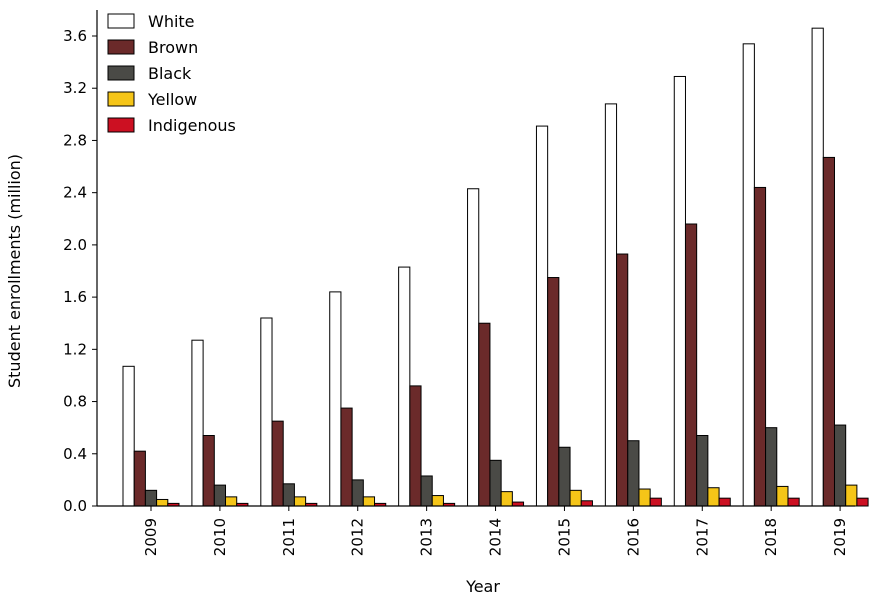 The image size is (876, 597). Describe the element at coordinates (162, 502) in the screenshot. I see `bar-yellow-2009` at that location.